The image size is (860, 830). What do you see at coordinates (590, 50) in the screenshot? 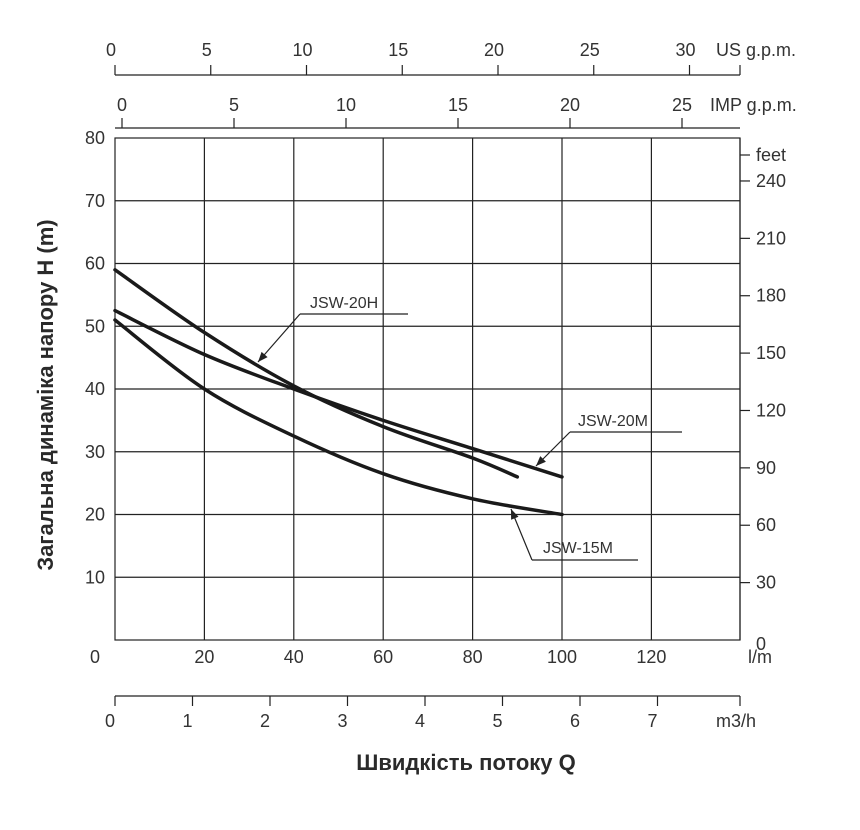
I see `us-gpm-tick-label: 25` at bounding box center [590, 50].